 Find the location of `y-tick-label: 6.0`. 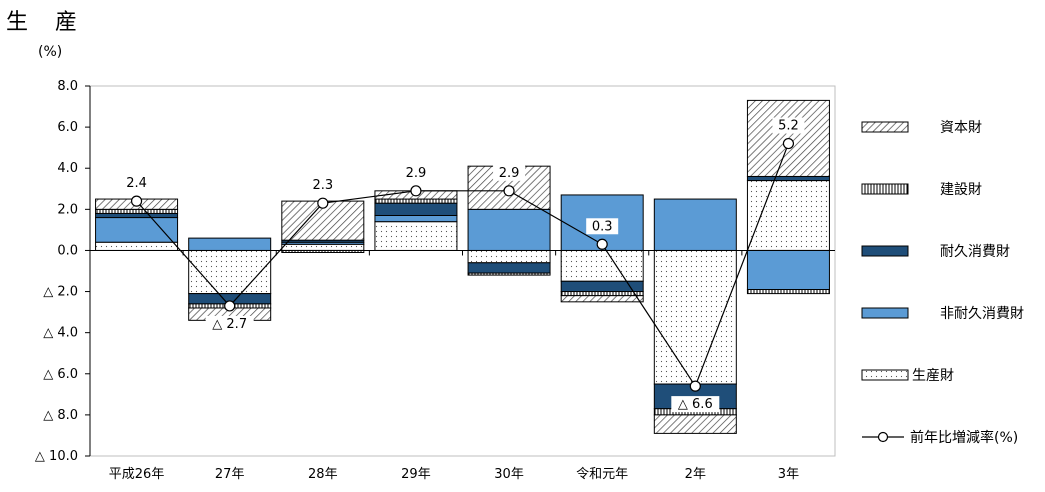

y-tick-label: 6.0 is located at coordinates (67, 127).